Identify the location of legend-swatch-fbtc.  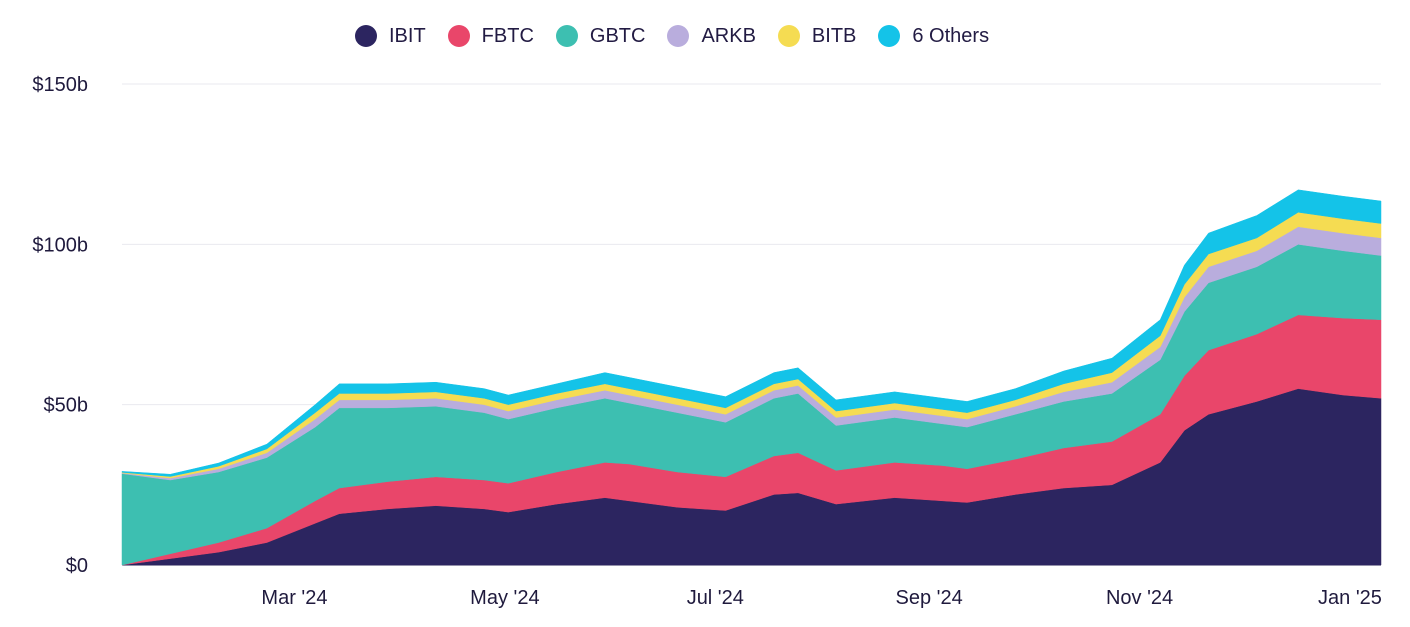
(458, 36).